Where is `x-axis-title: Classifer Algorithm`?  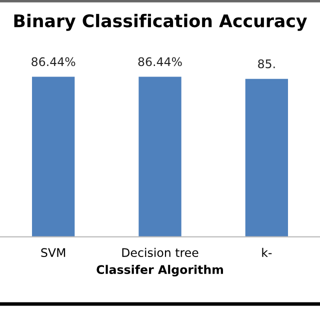 x-axis-title: Classifer Algorithm is located at coordinates (159, 270).